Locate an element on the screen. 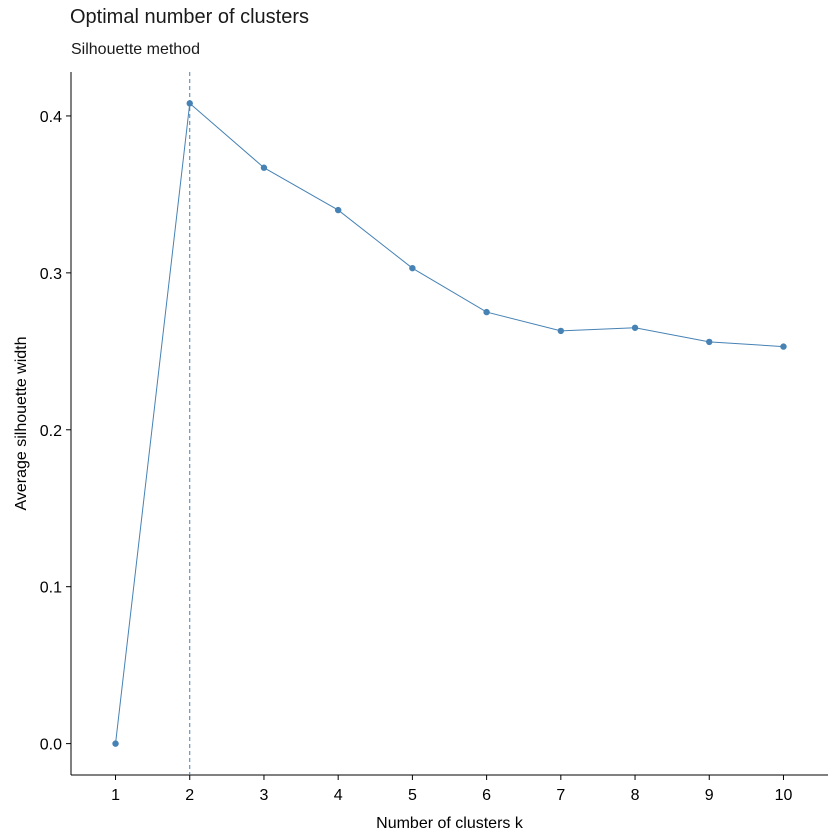 This screenshot has width=840, height=840. x-tick-label: 8 is located at coordinates (635, 795).